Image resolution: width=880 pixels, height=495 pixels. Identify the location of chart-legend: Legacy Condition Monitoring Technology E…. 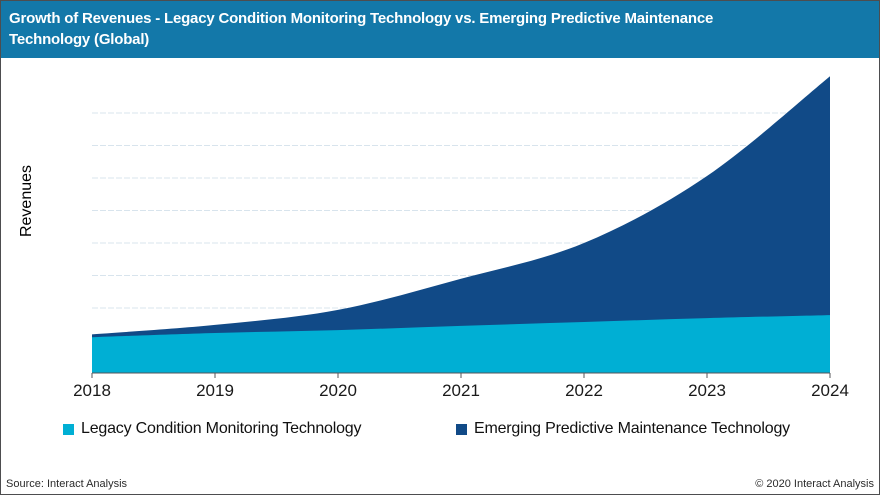
(440, 429).